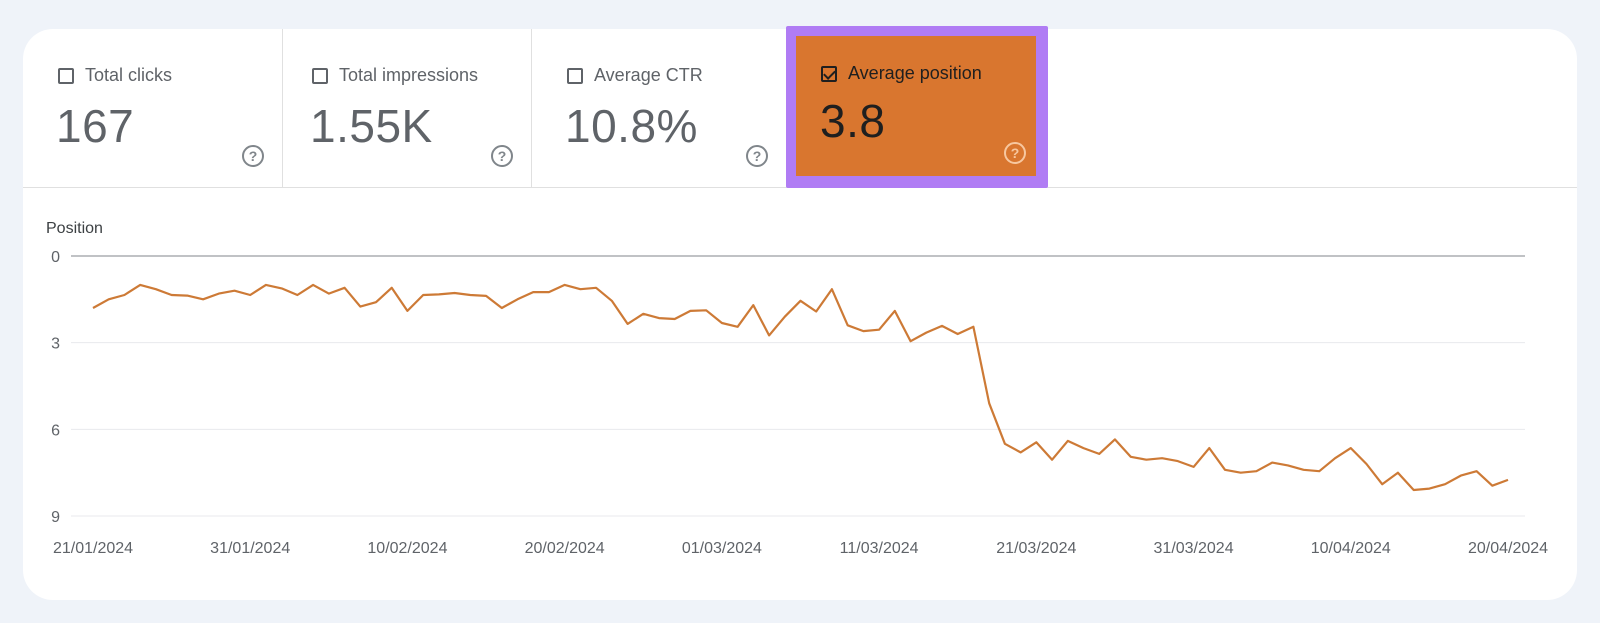  Describe the element at coordinates (55, 257) in the screenshot. I see `y-tick-label: 0` at that location.